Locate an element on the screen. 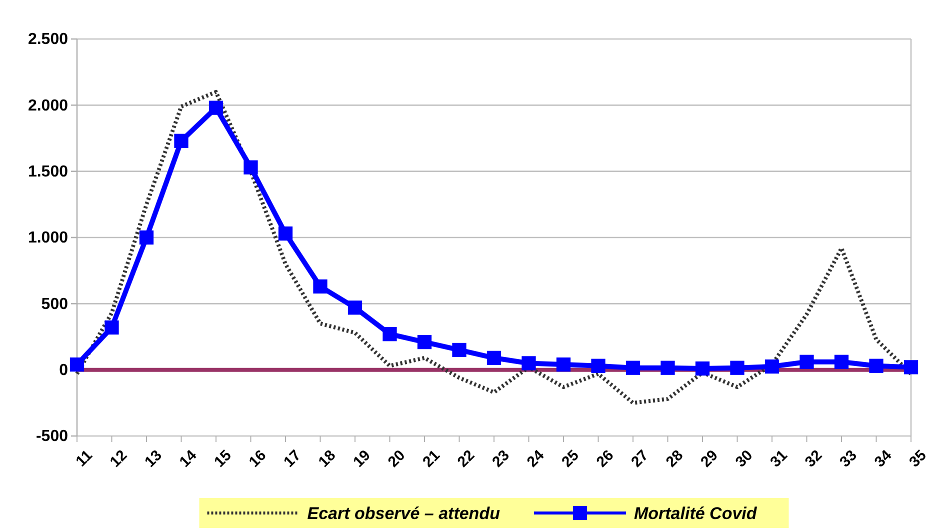 The height and width of the screenshot is (529, 929). y-tick-label: 0 is located at coordinates (63, 370).